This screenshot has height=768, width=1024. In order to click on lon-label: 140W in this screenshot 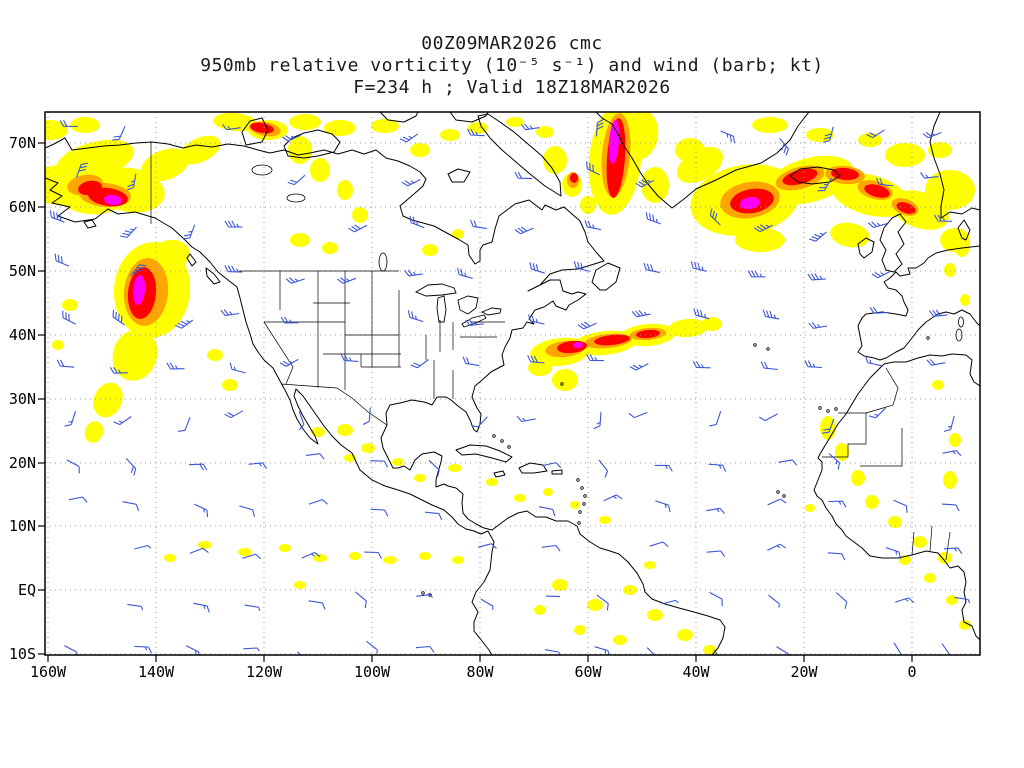, I will do `click(156, 672)`.